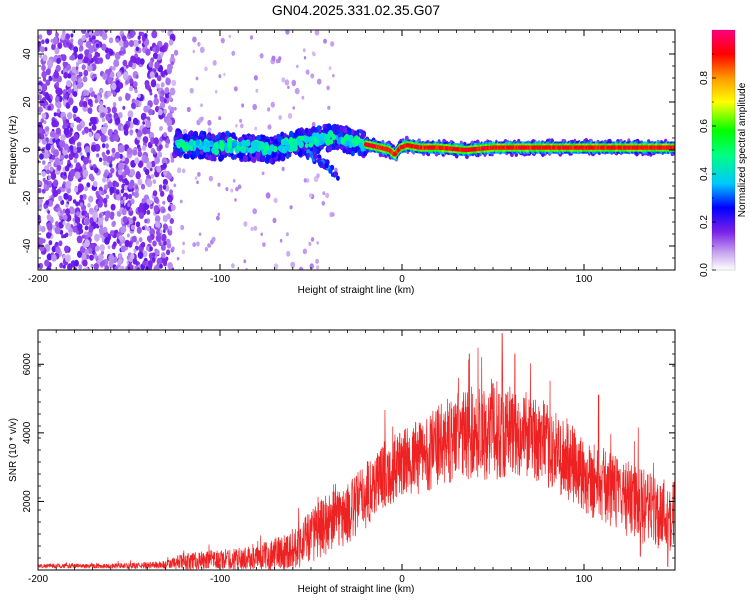 The width and height of the screenshot is (750, 600). I want to click on y-tick-label: -20, so click(27, 197).